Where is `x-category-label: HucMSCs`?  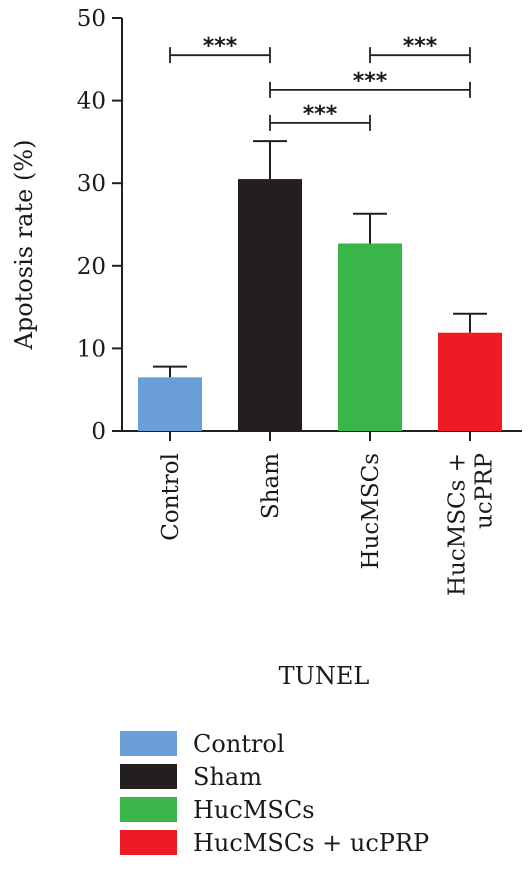 x-category-label: HucMSCs is located at coordinates (371, 511).